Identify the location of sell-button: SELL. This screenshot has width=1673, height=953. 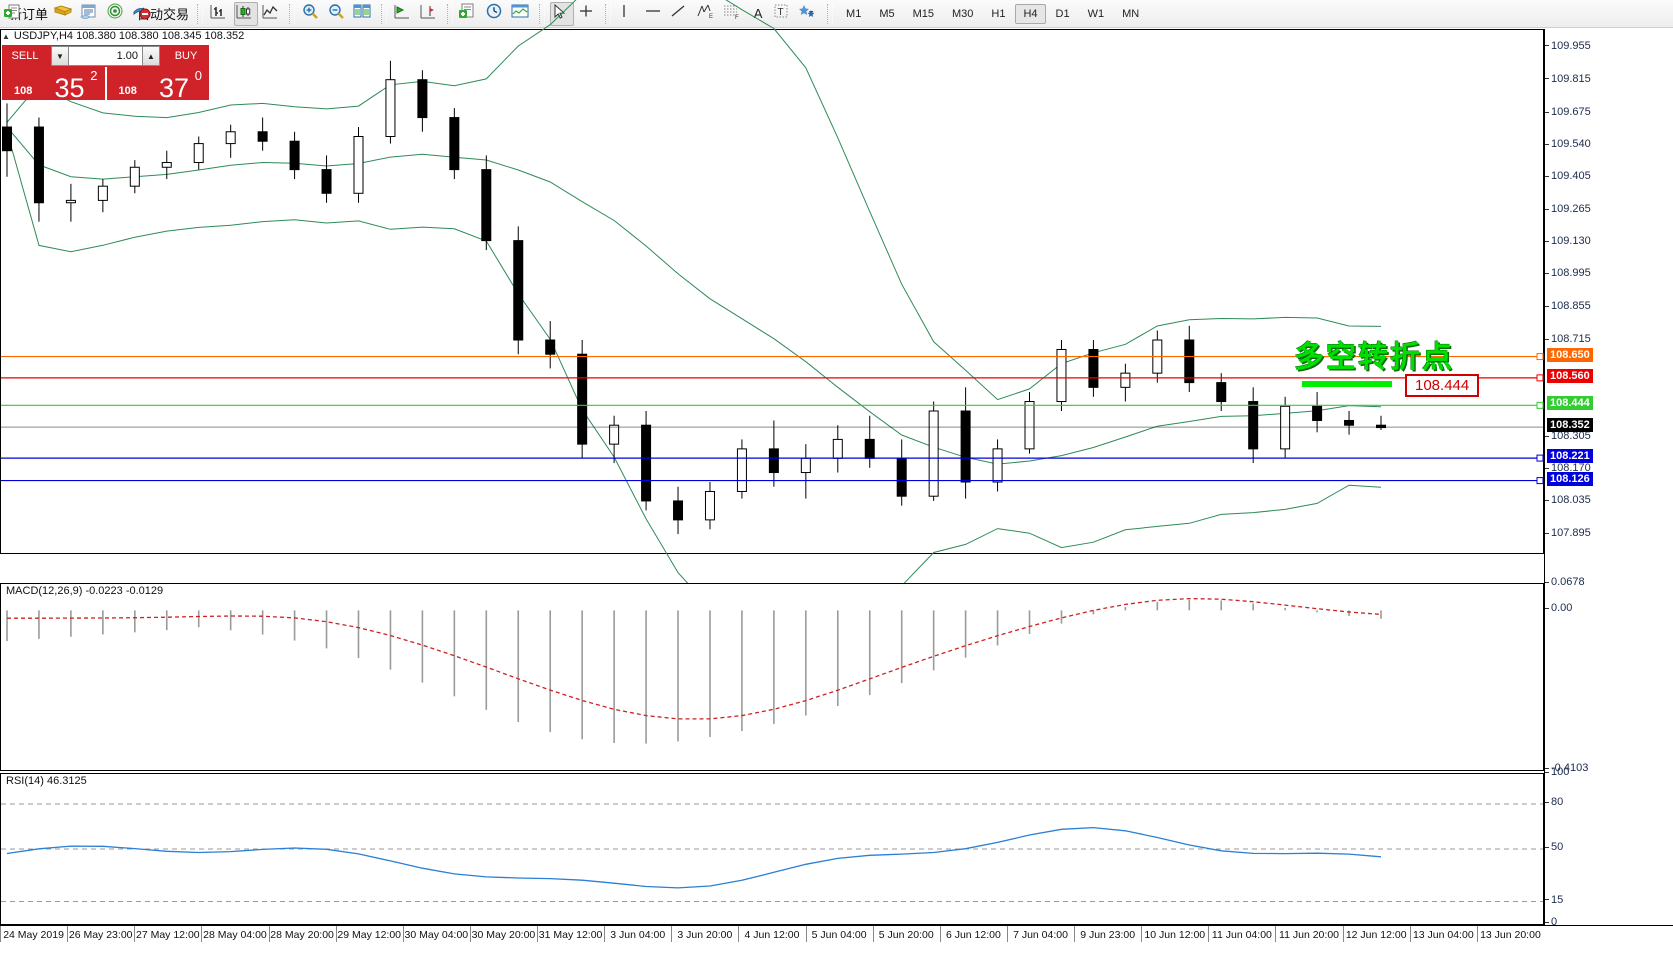
(25, 56).